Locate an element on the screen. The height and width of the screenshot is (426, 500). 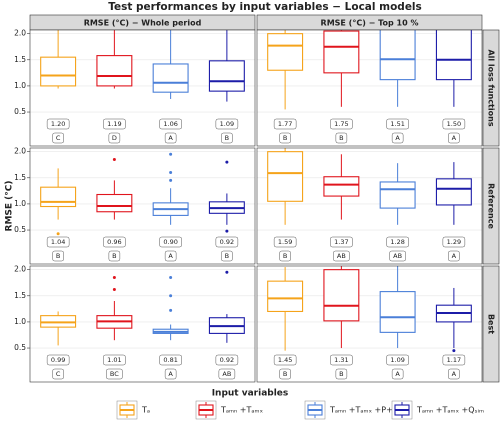
value-label: 1.75 is located at coordinates (341, 124).